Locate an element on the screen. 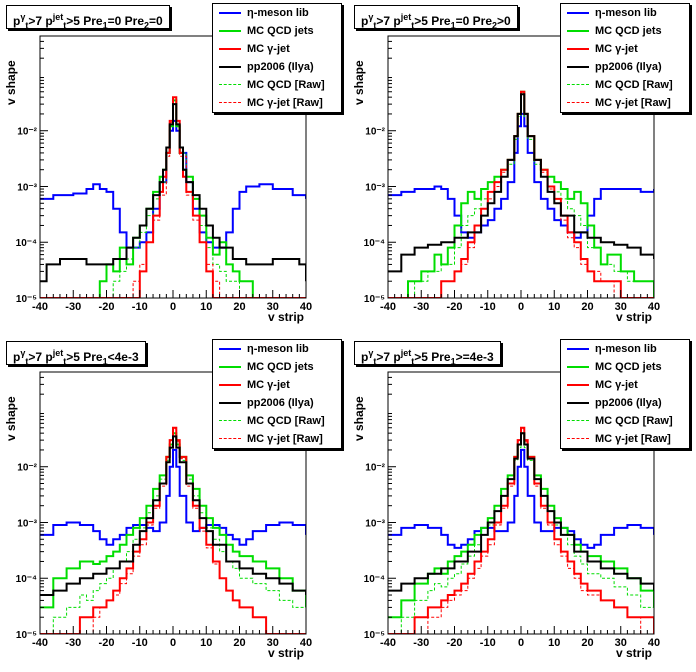 This screenshot has width=696, height=672. legend-label: MC QCD jets is located at coordinates (628, 31).